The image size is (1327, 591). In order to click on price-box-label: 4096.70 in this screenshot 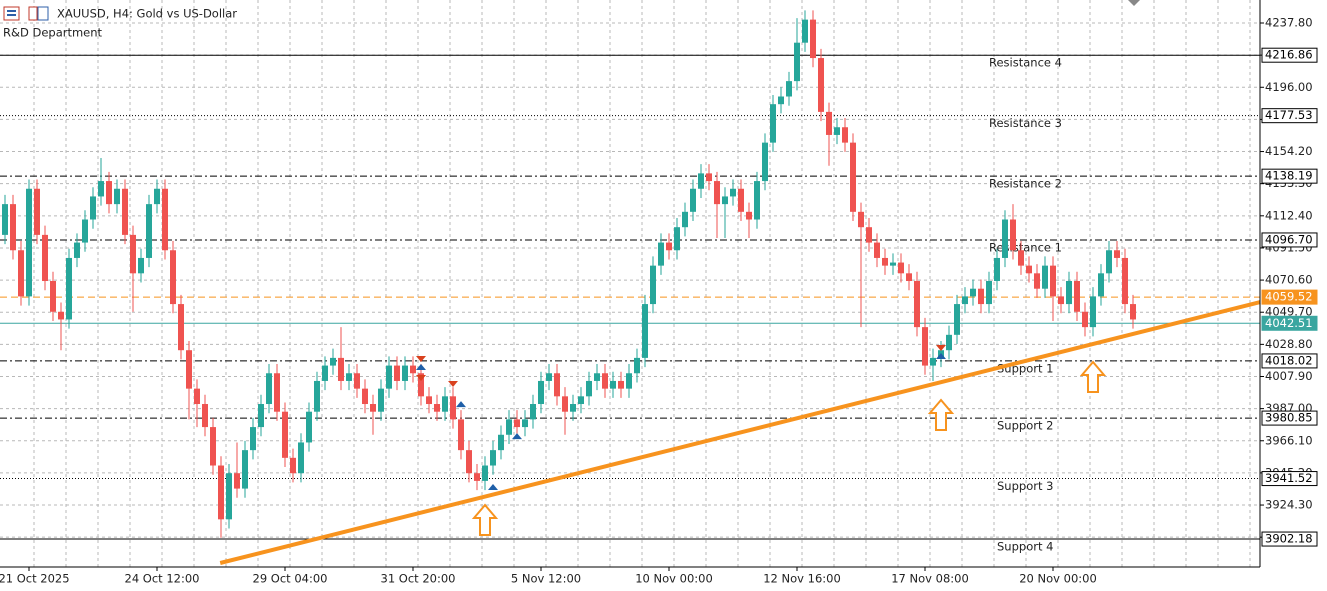, I will do `click(1289, 239)`.